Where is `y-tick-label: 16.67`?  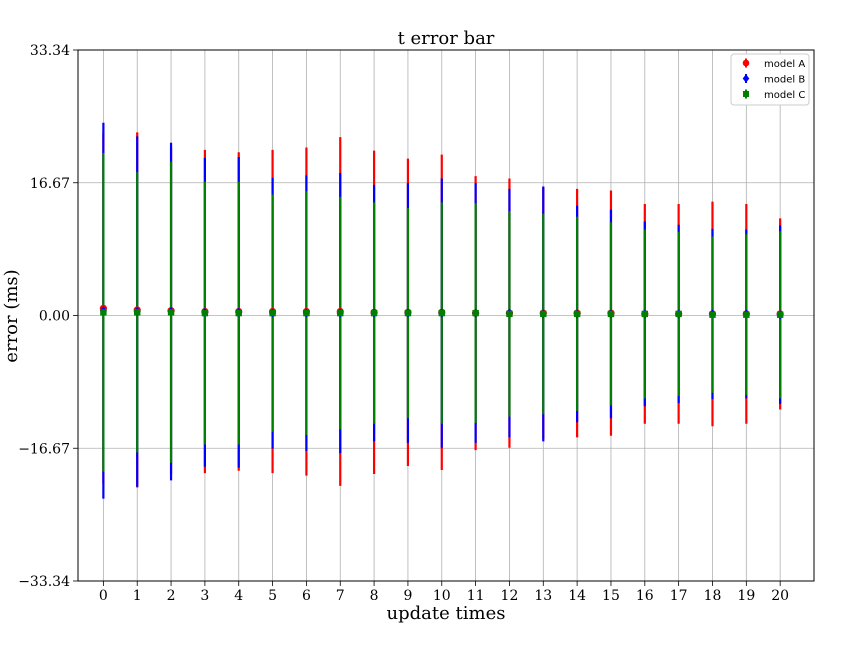 y-tick-label: 16.67 is located at coordinates (50, 184).